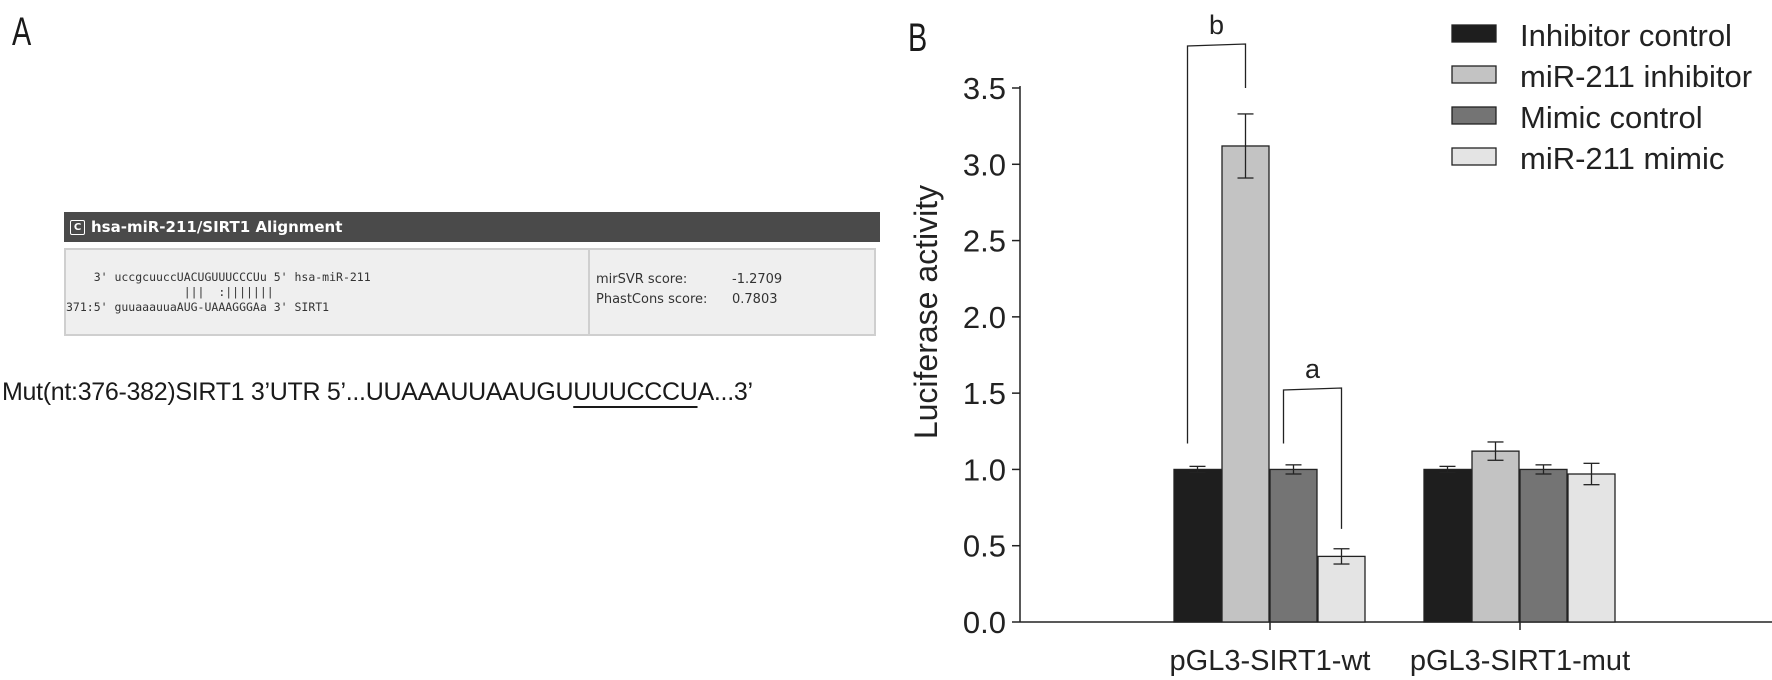 The height and width of the screenshot is (680, 1772). I want to click on y-tick-label: 2.0, so click(984, 317).